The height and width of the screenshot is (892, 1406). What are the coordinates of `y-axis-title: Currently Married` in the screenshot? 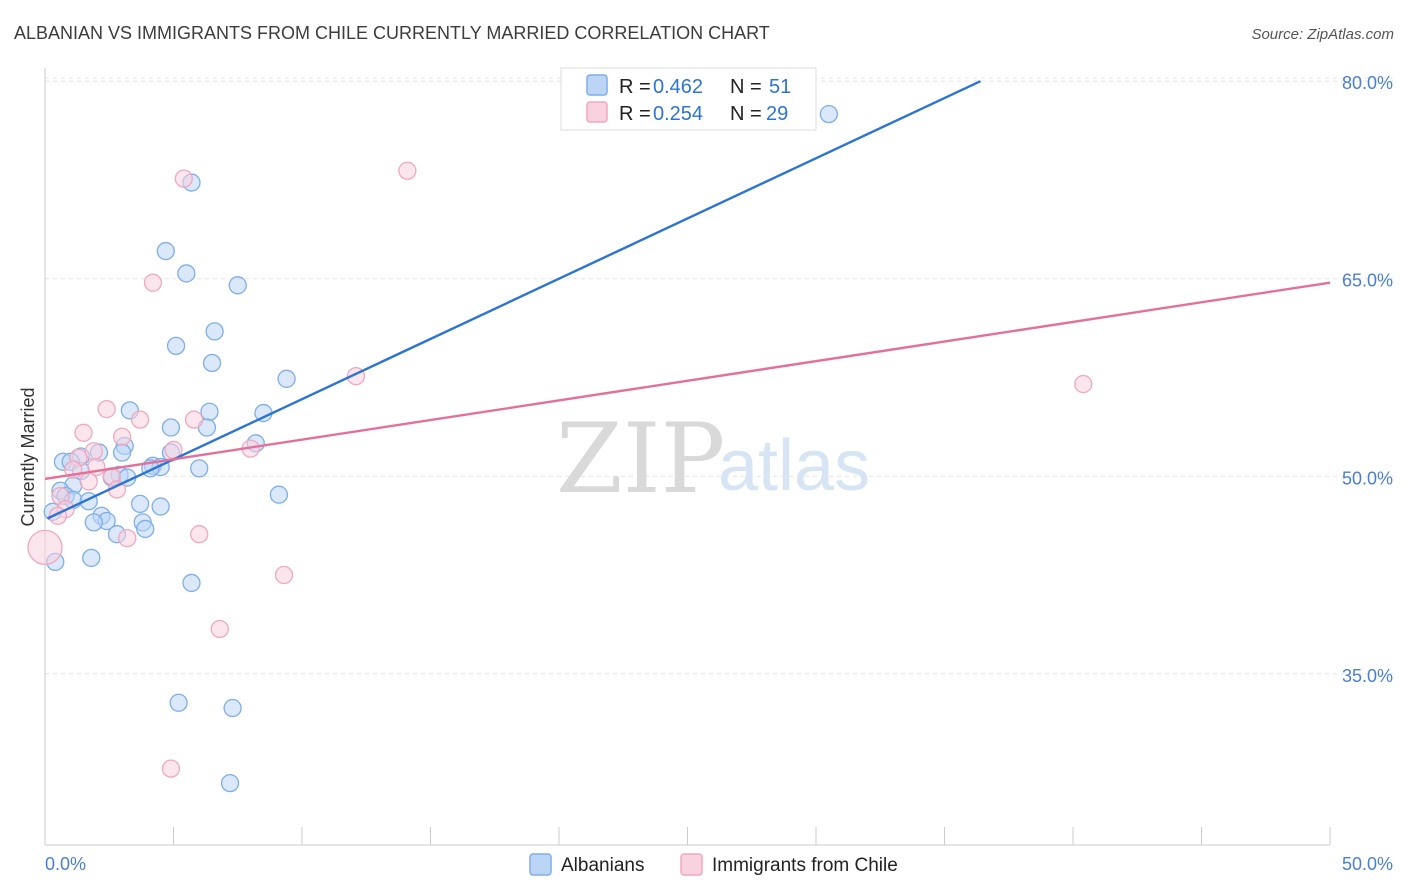 It's located at (28, 456).